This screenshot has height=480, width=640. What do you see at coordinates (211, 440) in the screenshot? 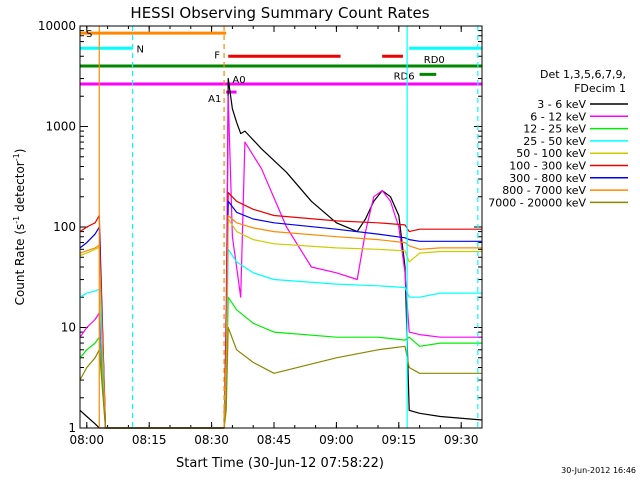
I see `x-tick-label: 08:30` at bounding box center [211, 440].